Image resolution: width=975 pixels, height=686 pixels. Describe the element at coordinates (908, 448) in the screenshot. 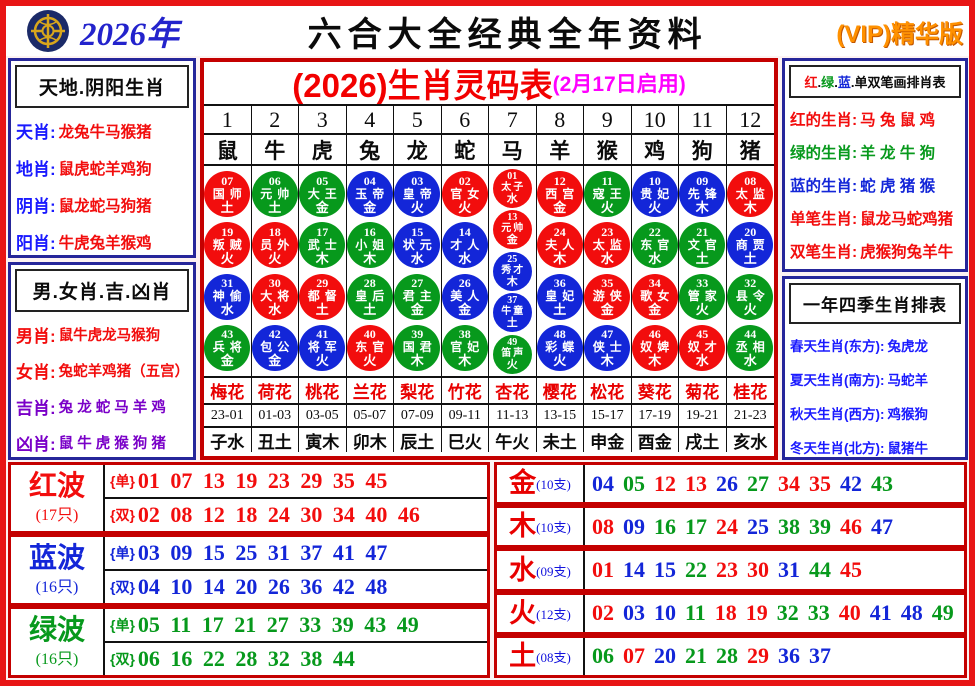

I see `panel-row-value: 鼠猪牛` at that location.